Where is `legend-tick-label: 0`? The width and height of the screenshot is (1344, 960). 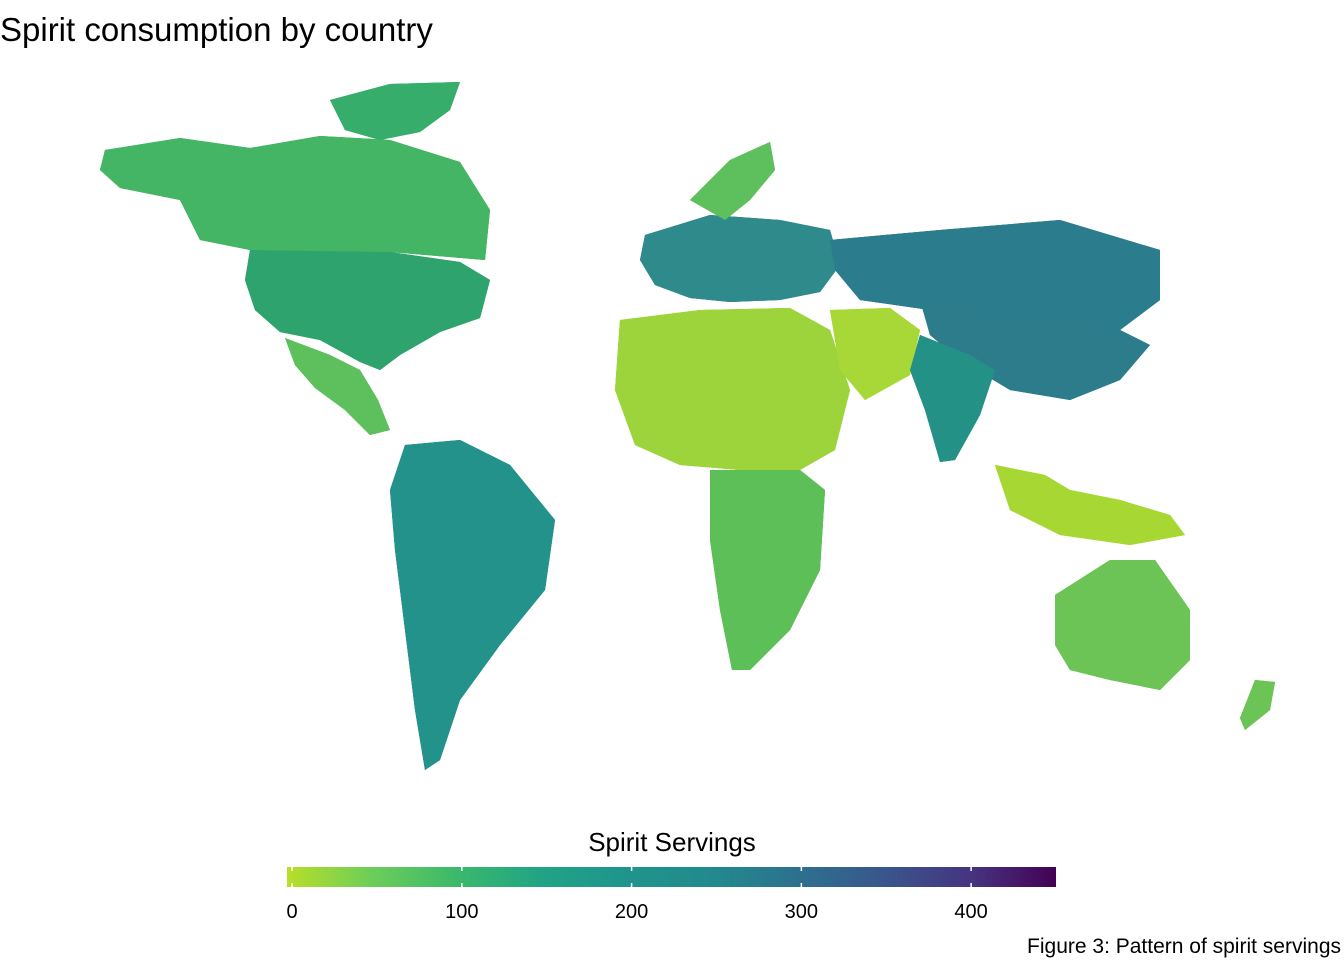 legend-tick-label: 0 is located at coordinates (292, 912).